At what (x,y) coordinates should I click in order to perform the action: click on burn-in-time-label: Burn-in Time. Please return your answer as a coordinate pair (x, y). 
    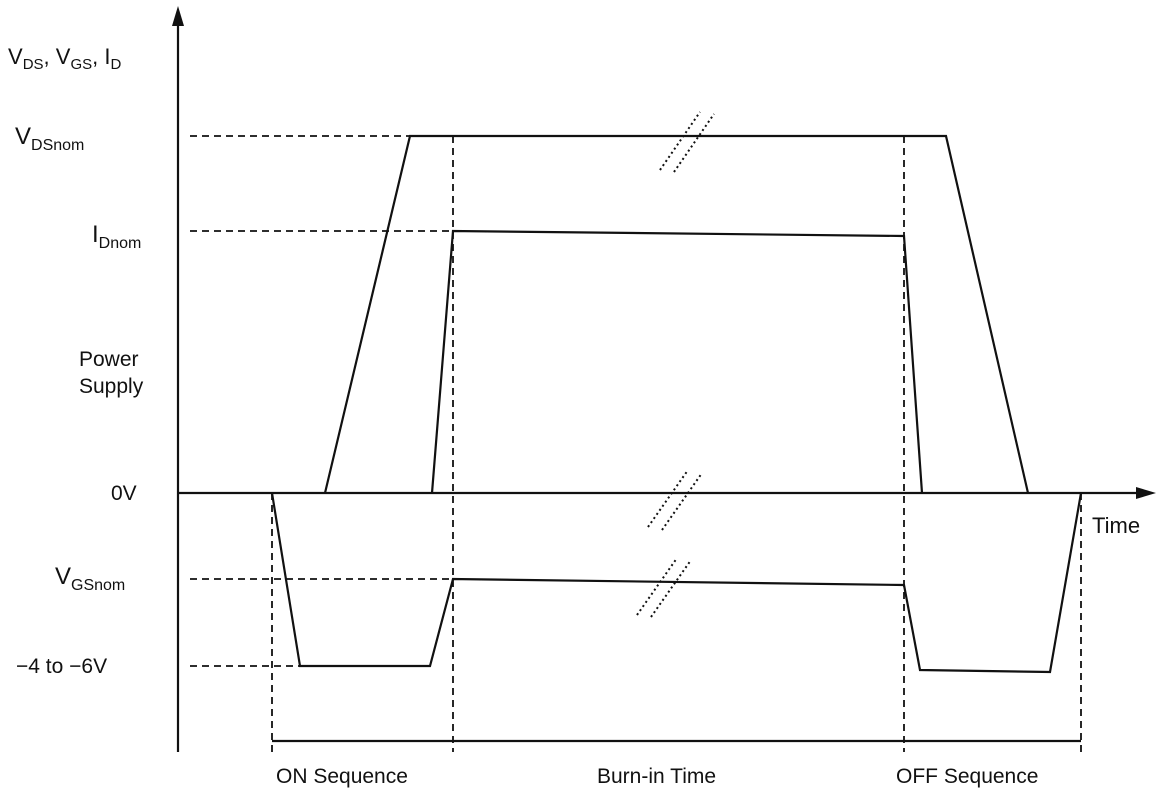
    Looking at the image, I should click on (656, 776).